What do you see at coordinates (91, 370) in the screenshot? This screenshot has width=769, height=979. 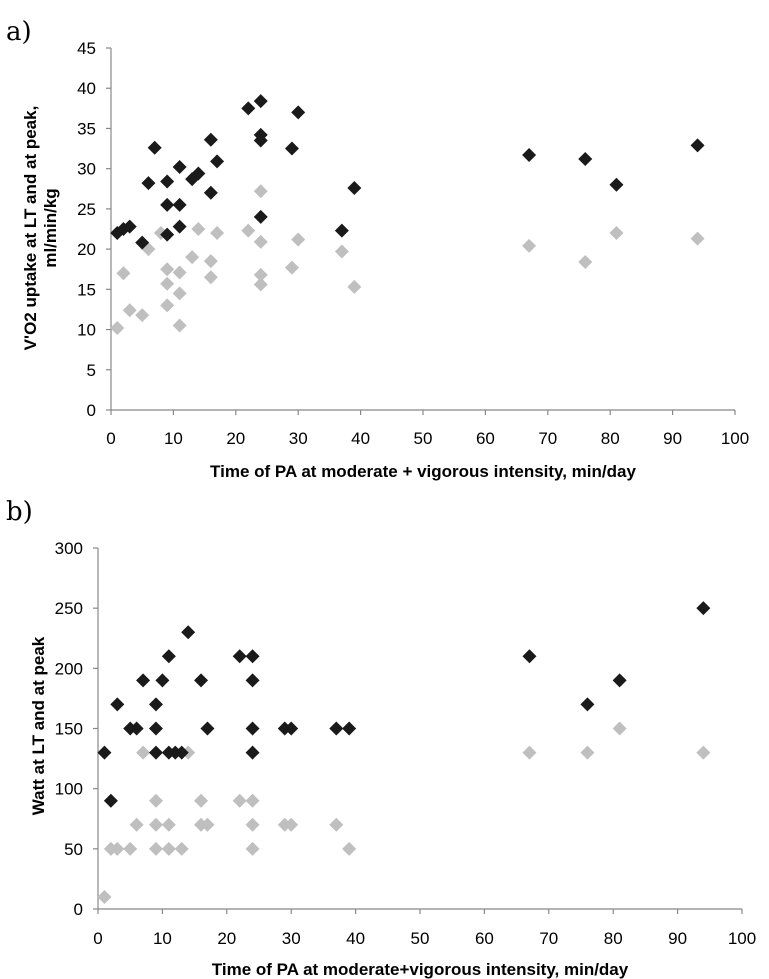 I see `y-tick-label: 5` at bounding box center [91, 370].